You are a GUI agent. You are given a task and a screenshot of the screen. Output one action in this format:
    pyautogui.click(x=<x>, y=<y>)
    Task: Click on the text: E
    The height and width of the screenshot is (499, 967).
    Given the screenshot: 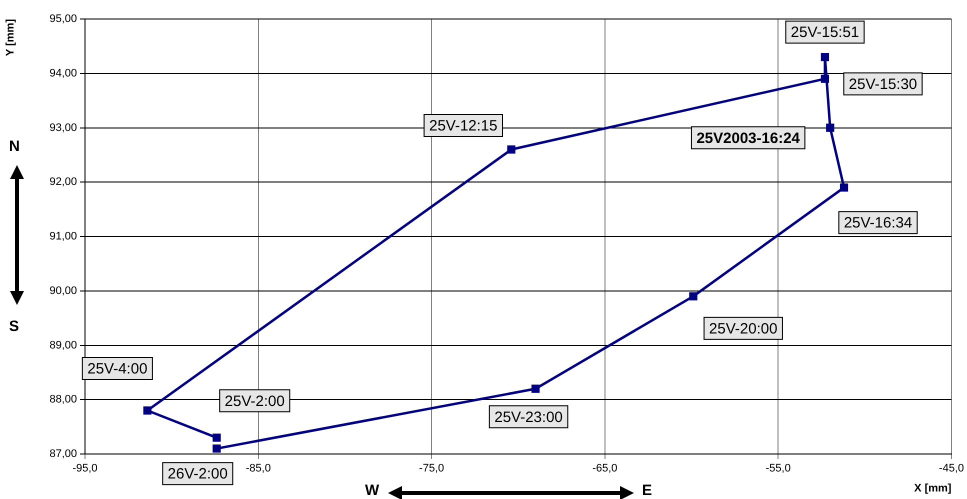 What is the action you would take?
    pyautogui.click(x=647, y=490)
    